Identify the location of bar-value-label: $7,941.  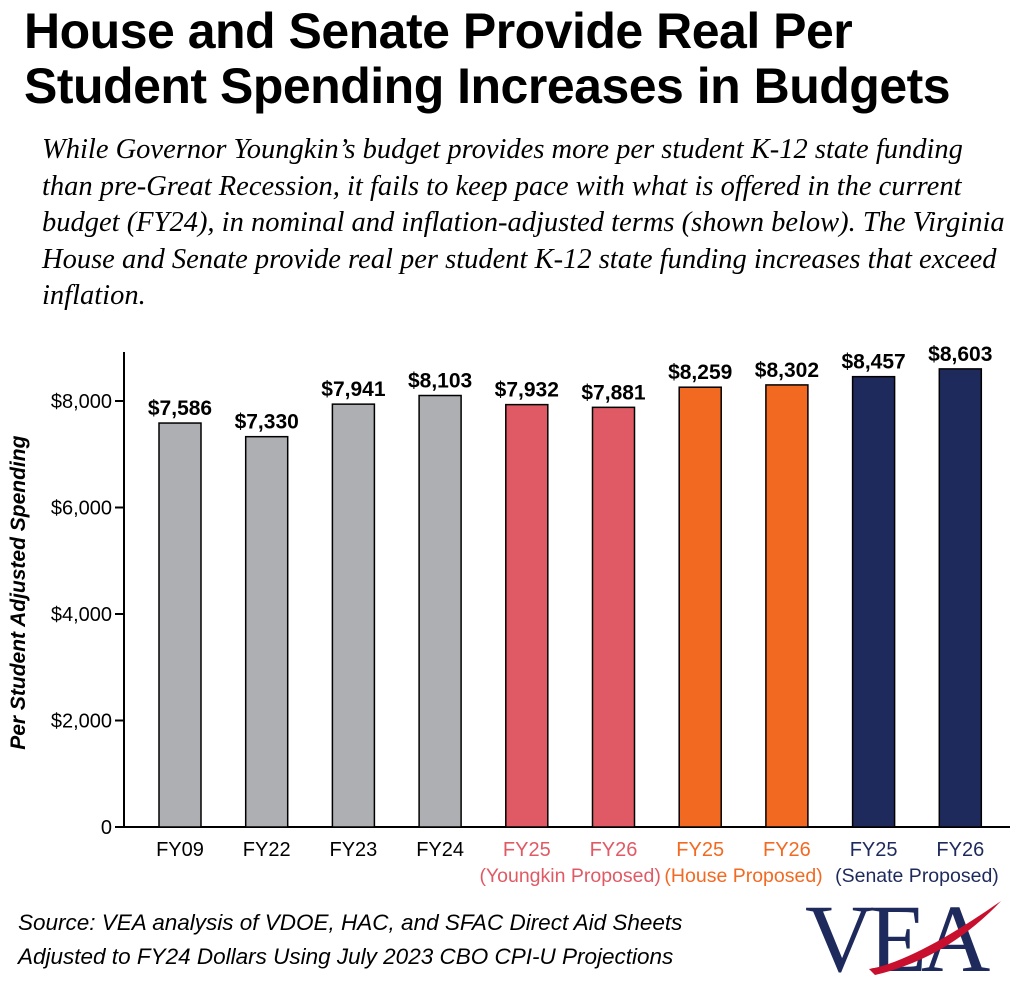
(353, 389).